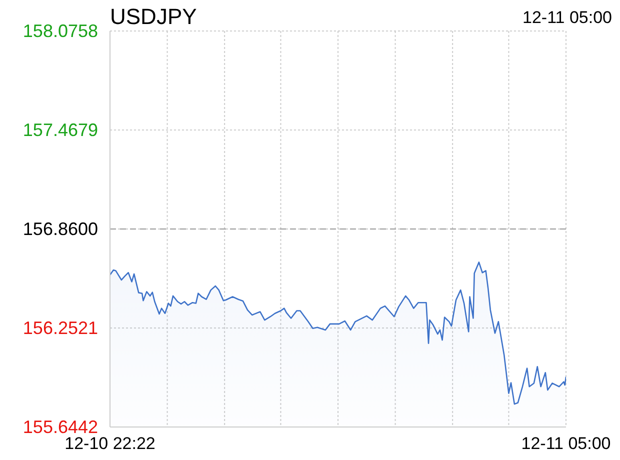 This screenshot has height=460, width=620. Describe the element at coordinates (153, 17) in the screenshot. I see `chart-title: USDJPY` at that location.